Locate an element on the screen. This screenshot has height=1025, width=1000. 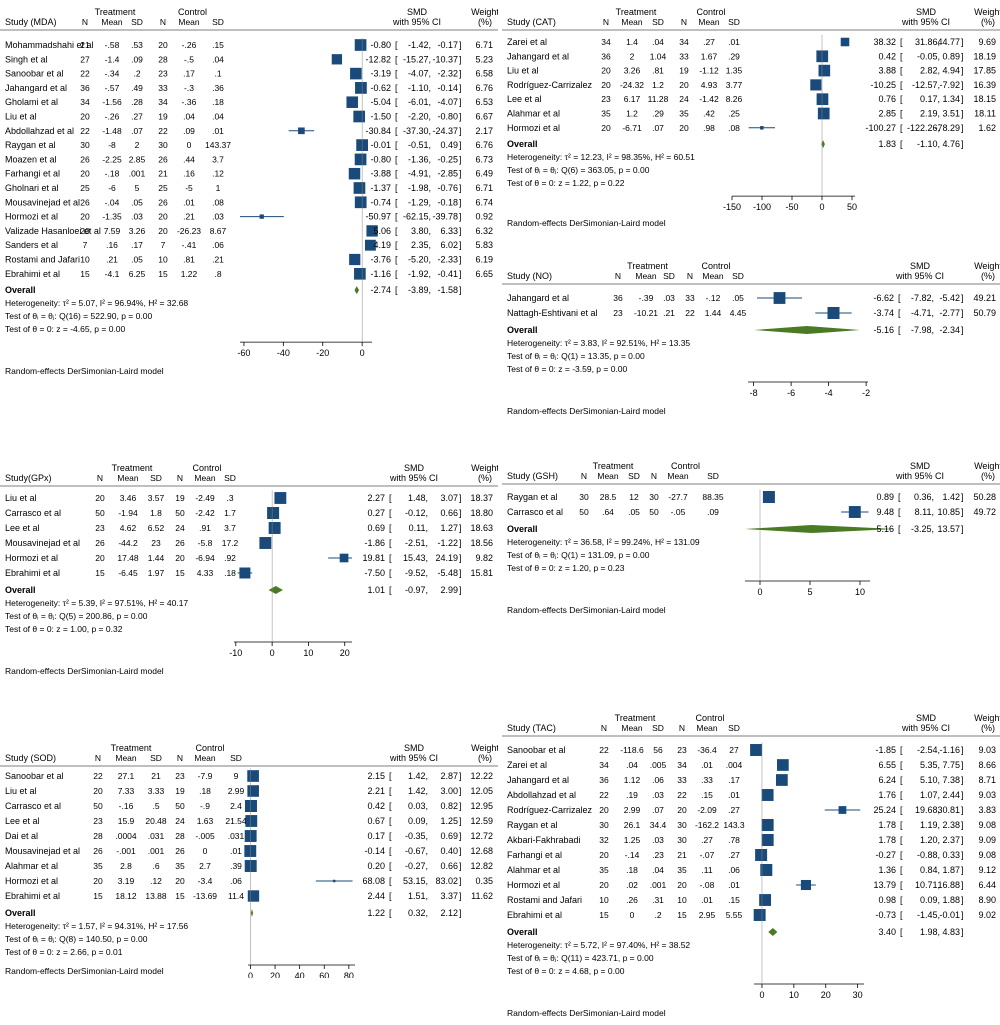
cell-n2: 26 is located at coordinates (163, 159).